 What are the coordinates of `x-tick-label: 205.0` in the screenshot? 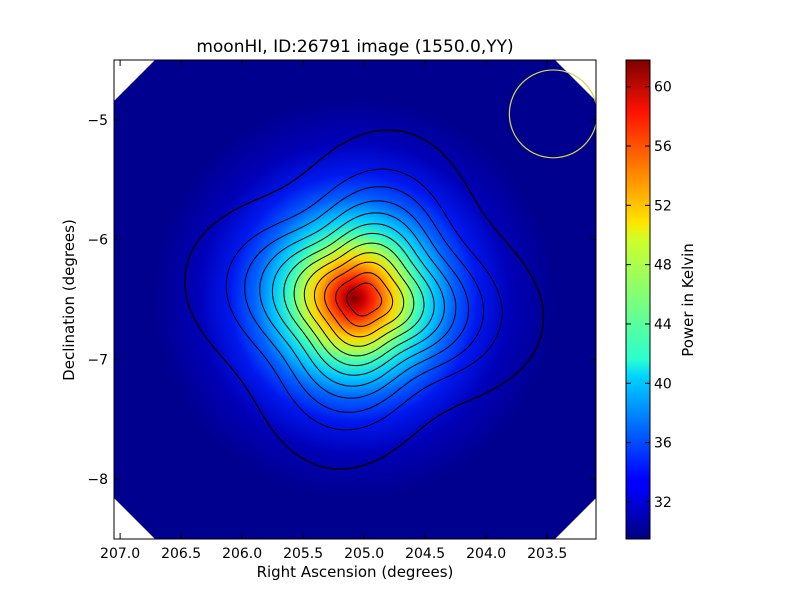 It's located at (364, 554).